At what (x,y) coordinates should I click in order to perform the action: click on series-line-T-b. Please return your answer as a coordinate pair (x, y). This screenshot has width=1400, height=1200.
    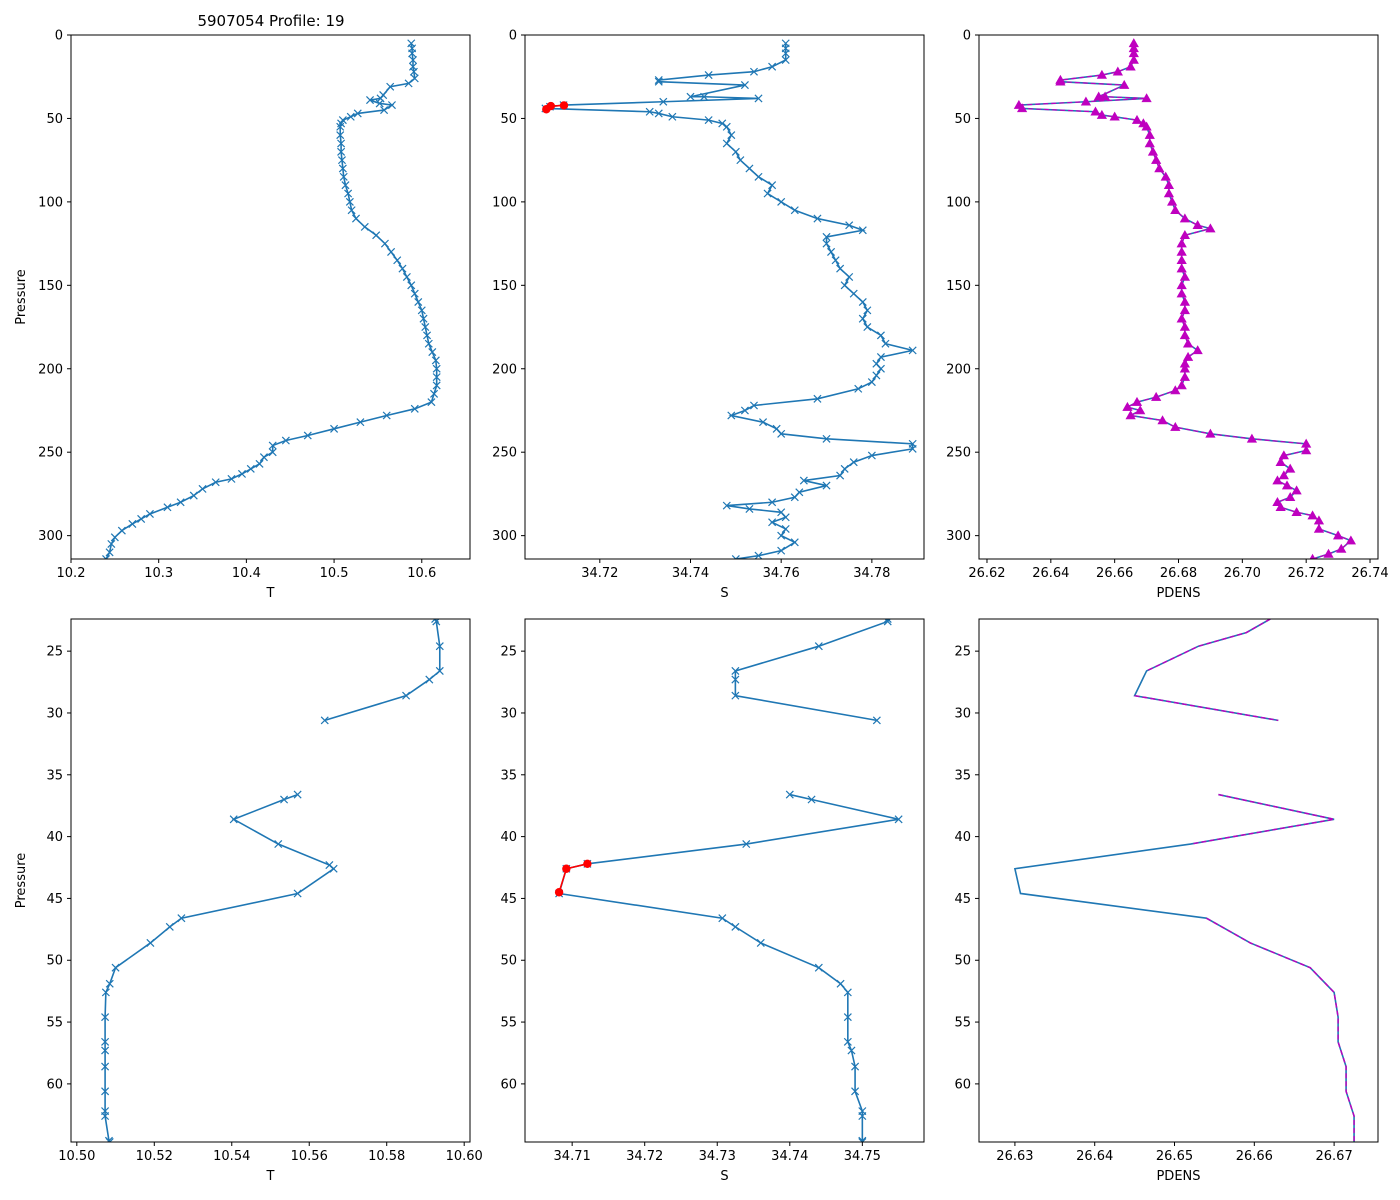
    Looking at the image, I should click on (219, 967).